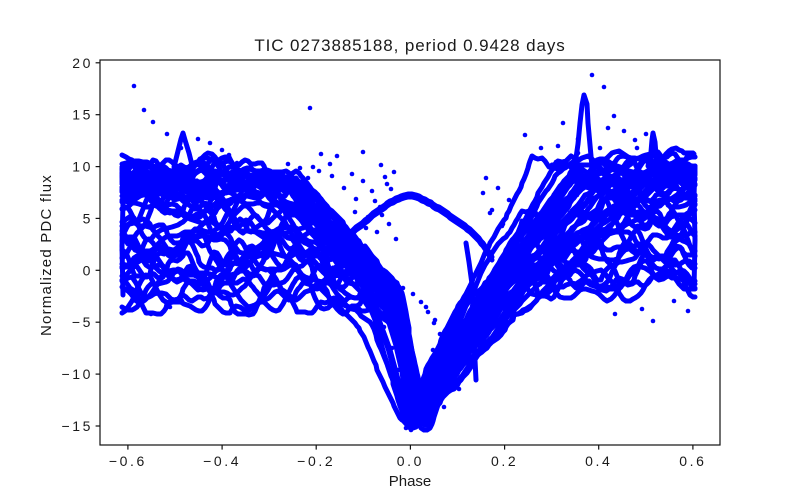  I want to click on svg-text: 0.6, so click(692, 461).